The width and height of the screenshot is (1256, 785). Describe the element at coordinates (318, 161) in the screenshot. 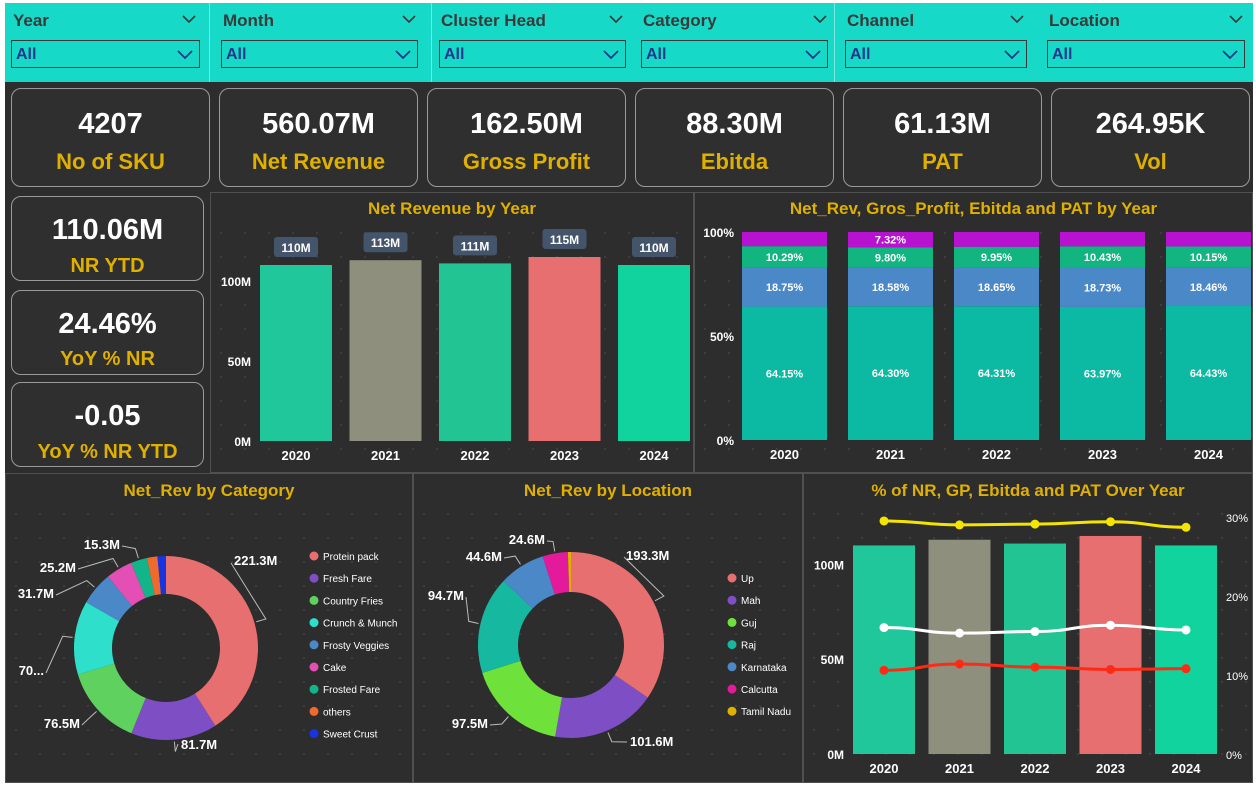

I see `kpi-label: Net Revenue` at that location.